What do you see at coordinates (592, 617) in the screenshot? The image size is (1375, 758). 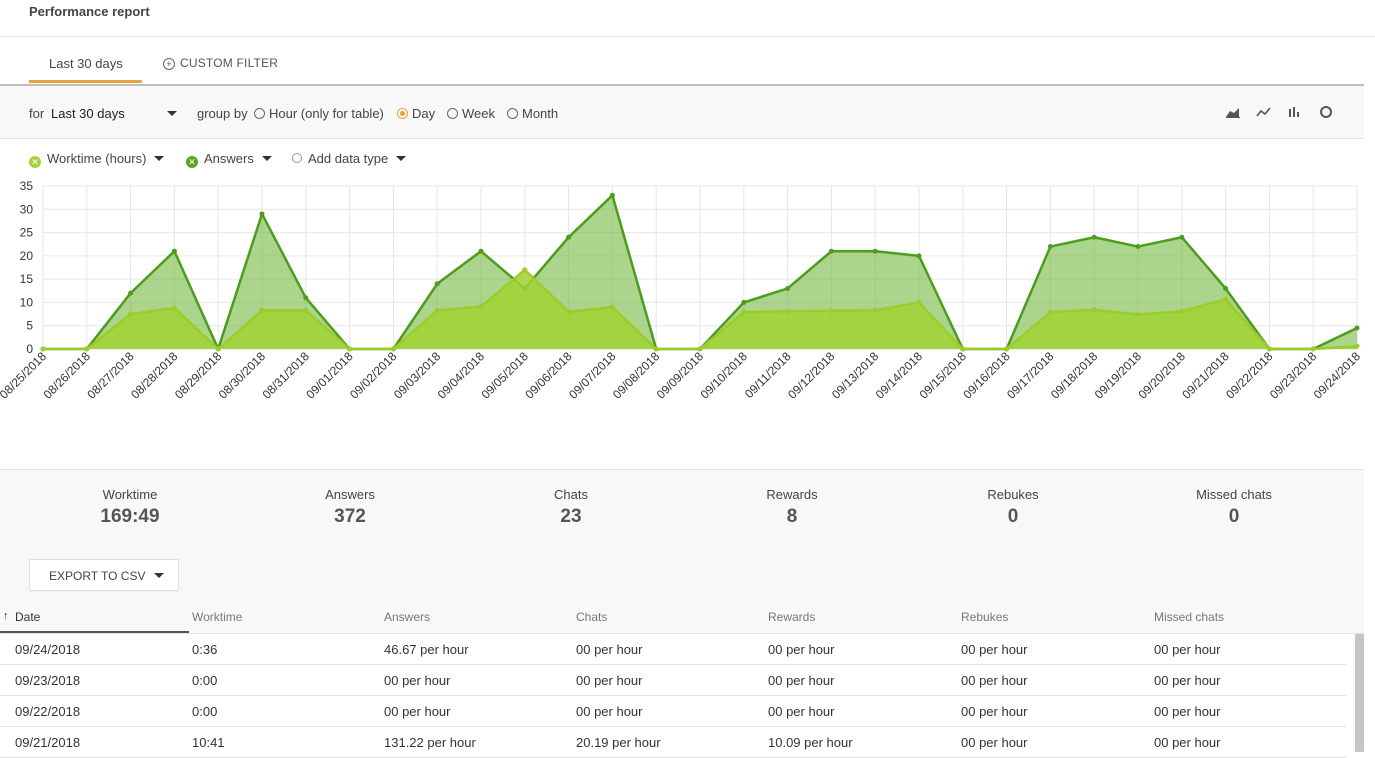 I see `column-header-chats: Chats` at bounding box center [592, 617].